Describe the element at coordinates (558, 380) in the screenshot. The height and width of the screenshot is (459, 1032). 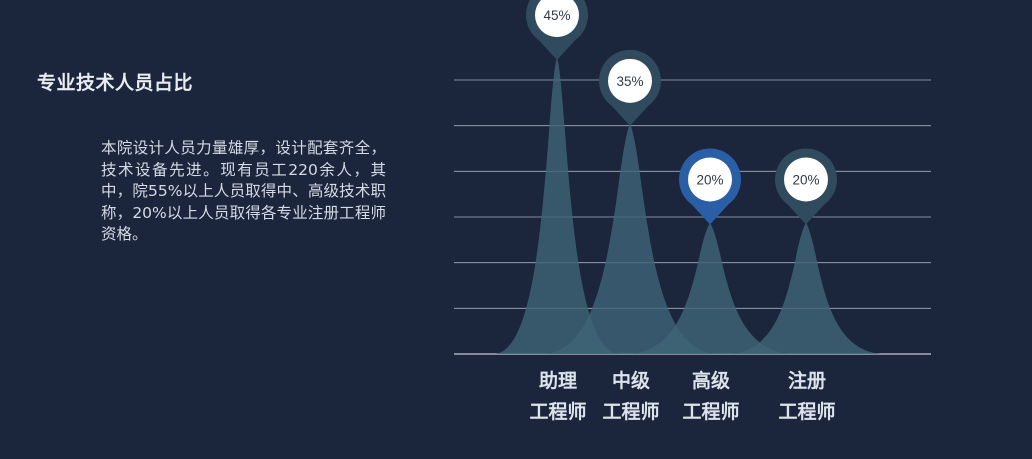
I see `category-label-line1: 助理` at that location.